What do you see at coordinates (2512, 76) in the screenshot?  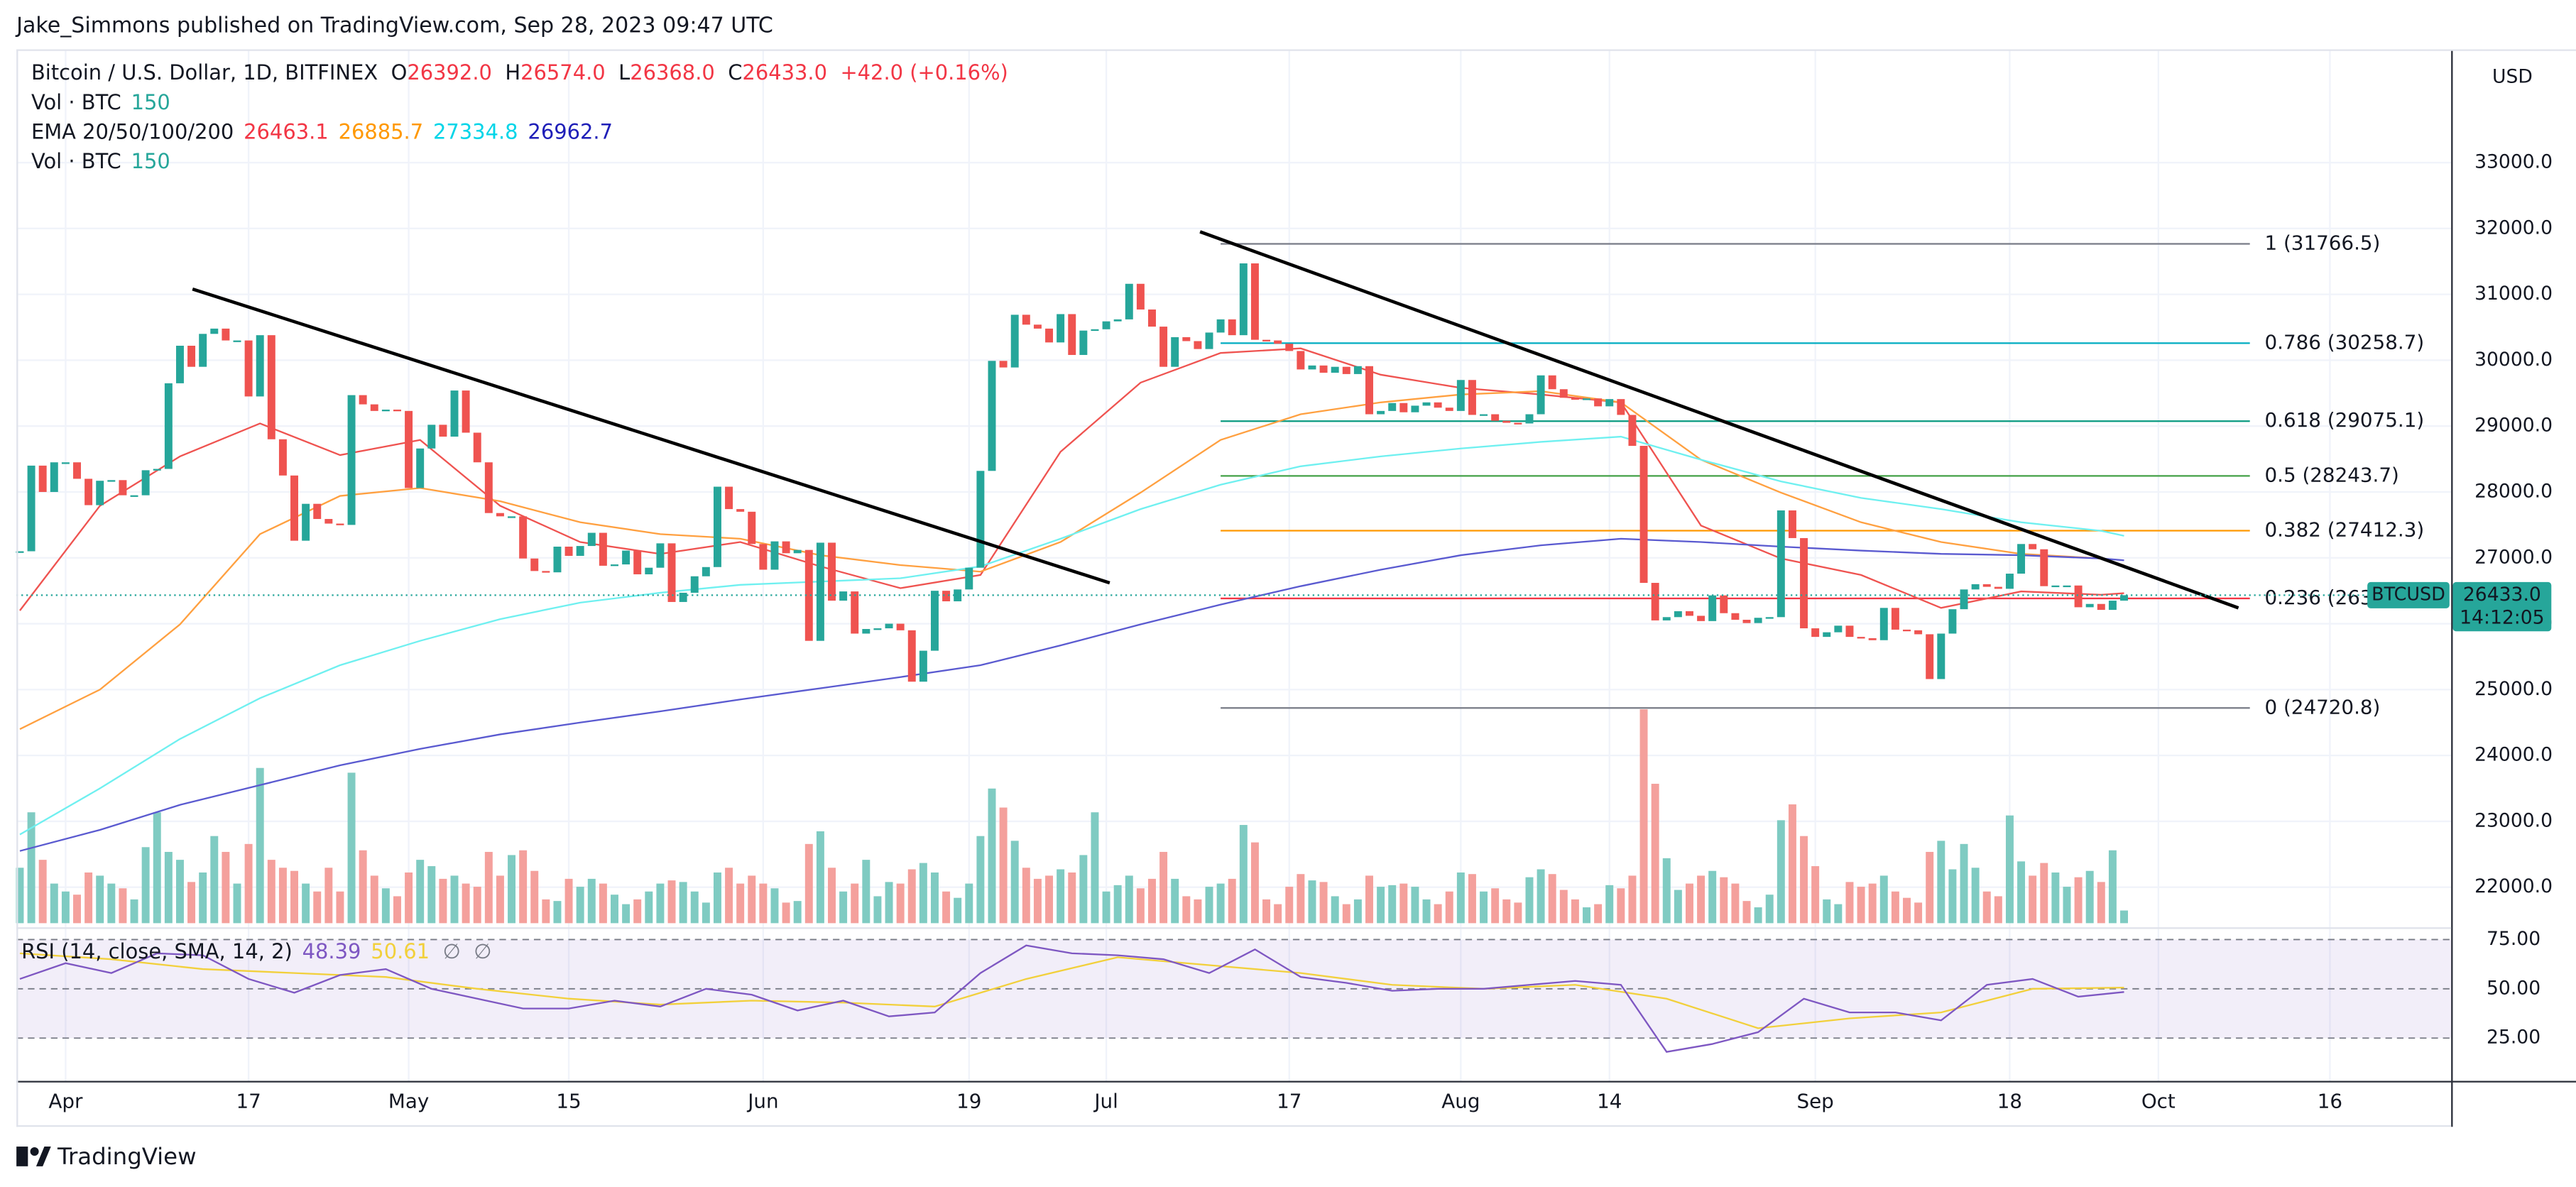 I see `currency-label: USD` at bounding box center [2512, 76].